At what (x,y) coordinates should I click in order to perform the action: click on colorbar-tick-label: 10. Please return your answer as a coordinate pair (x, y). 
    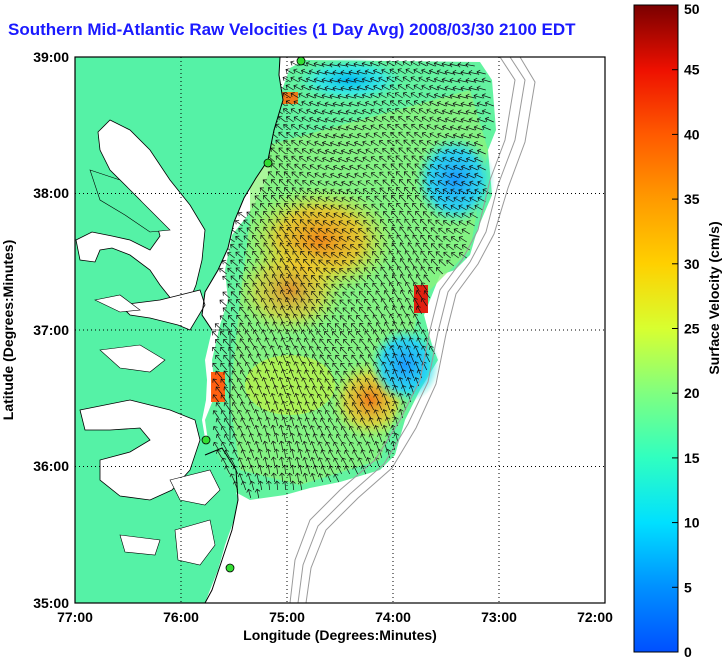
    Looking at the image, I should click on (692, 523).